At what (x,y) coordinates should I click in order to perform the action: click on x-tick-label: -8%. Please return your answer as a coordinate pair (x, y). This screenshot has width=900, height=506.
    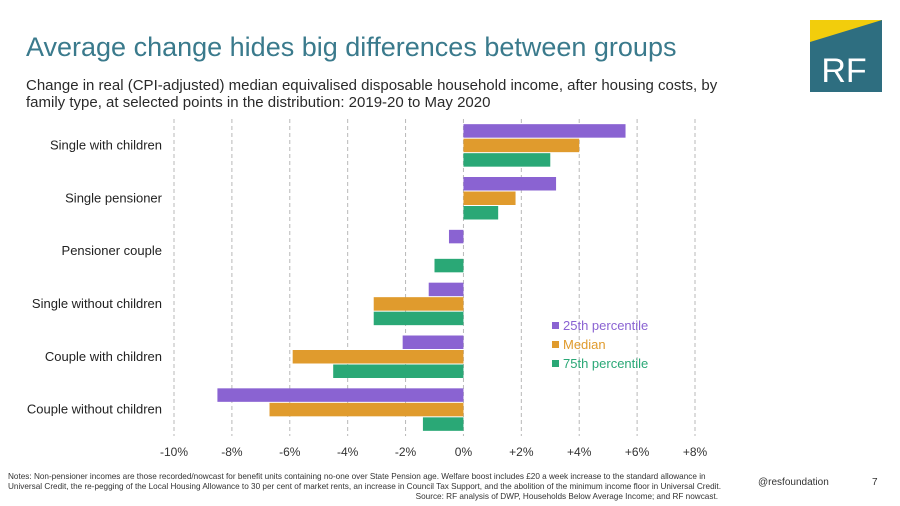
    Looking at the image, I should click on (232, 452).